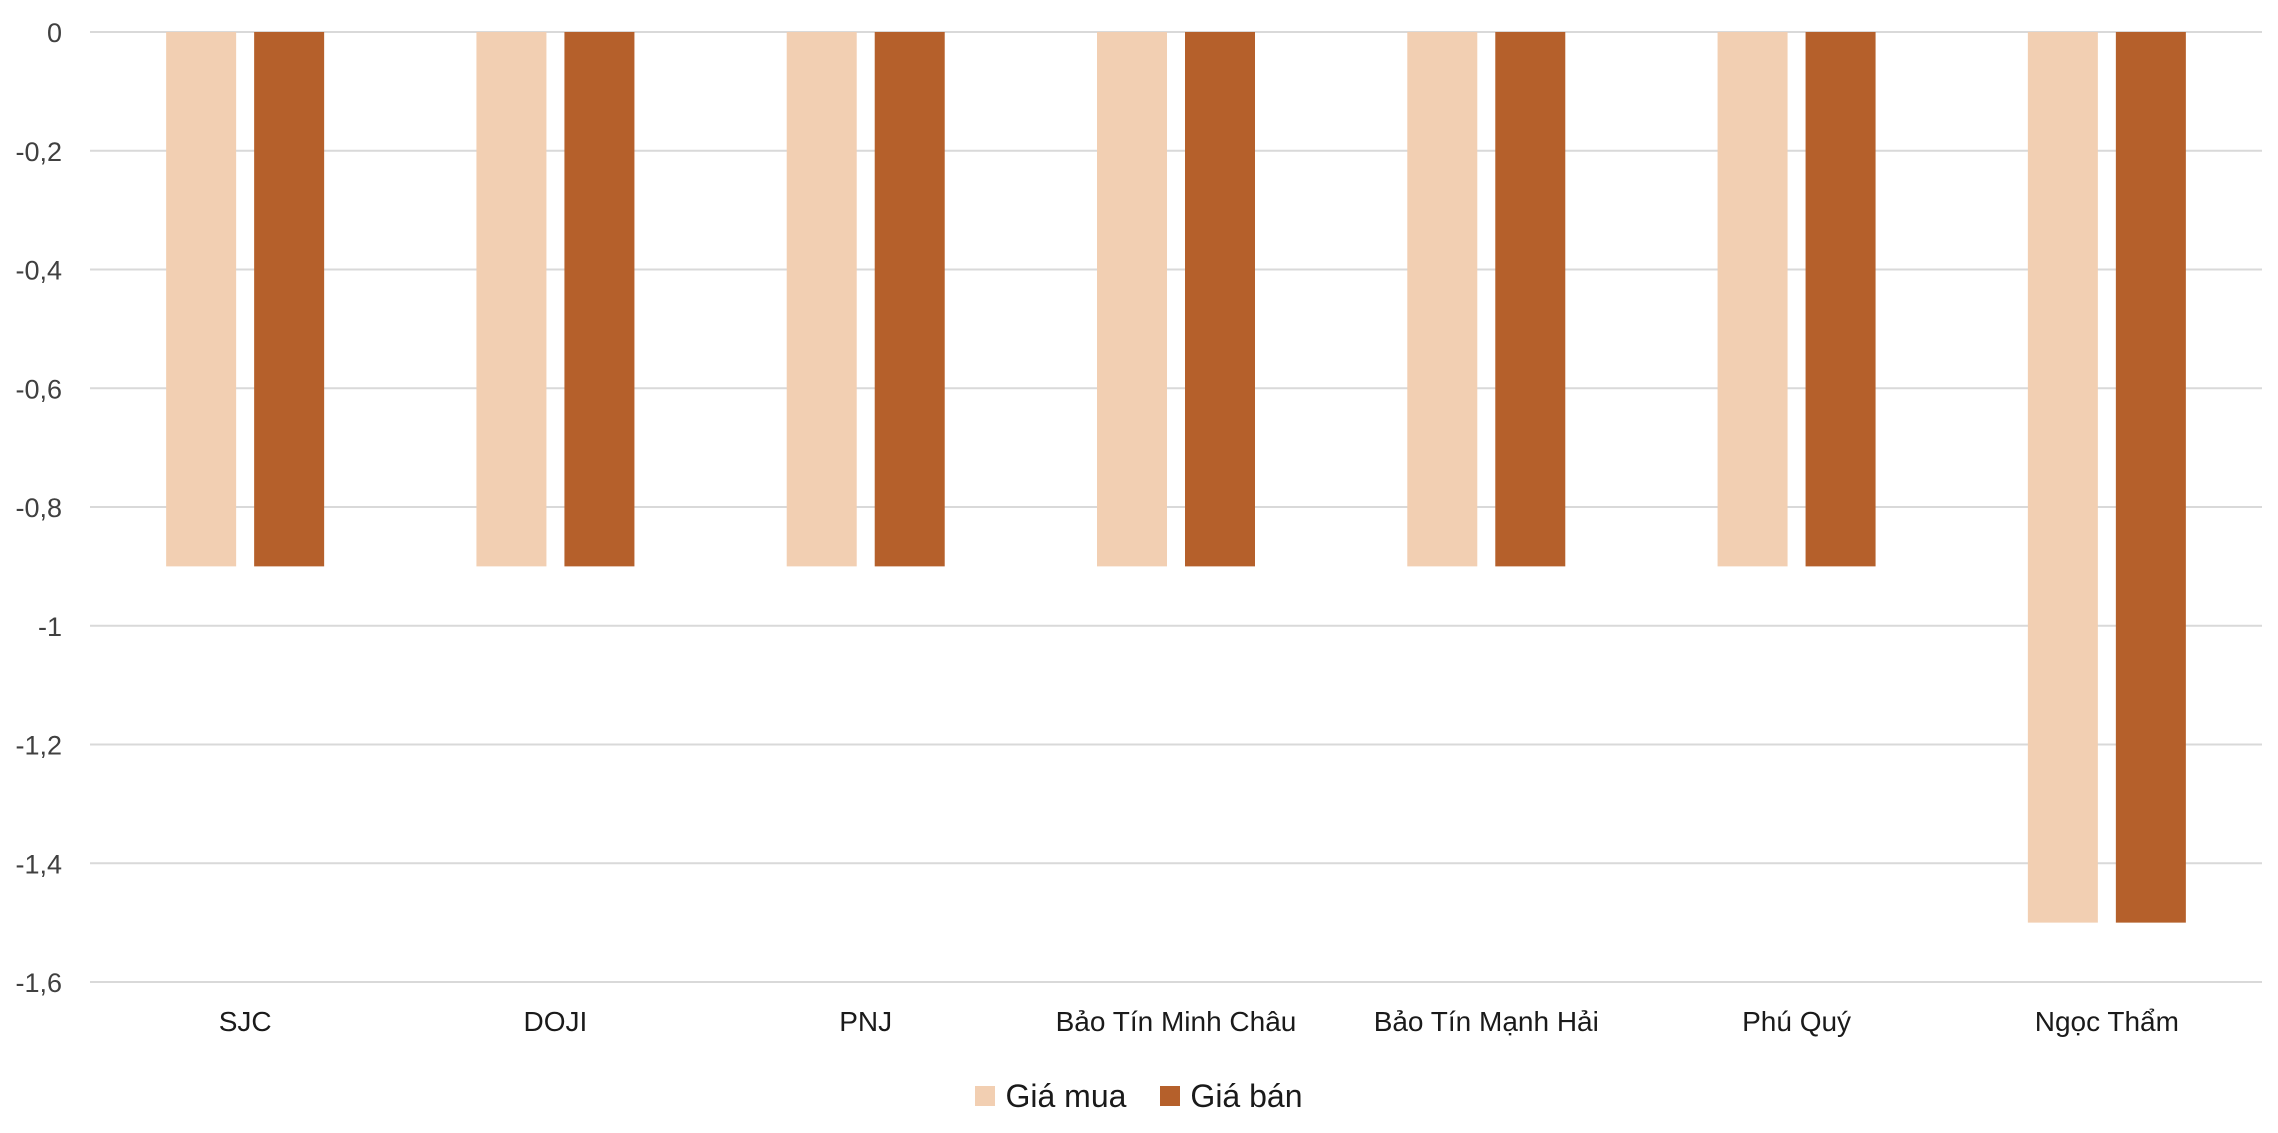 The width and height of the screenshot is (2278, 1133). Describe the element at coordinates (1139, 1096) in the screenshot. I see `legend: Giá mua Giá bán` at that location.